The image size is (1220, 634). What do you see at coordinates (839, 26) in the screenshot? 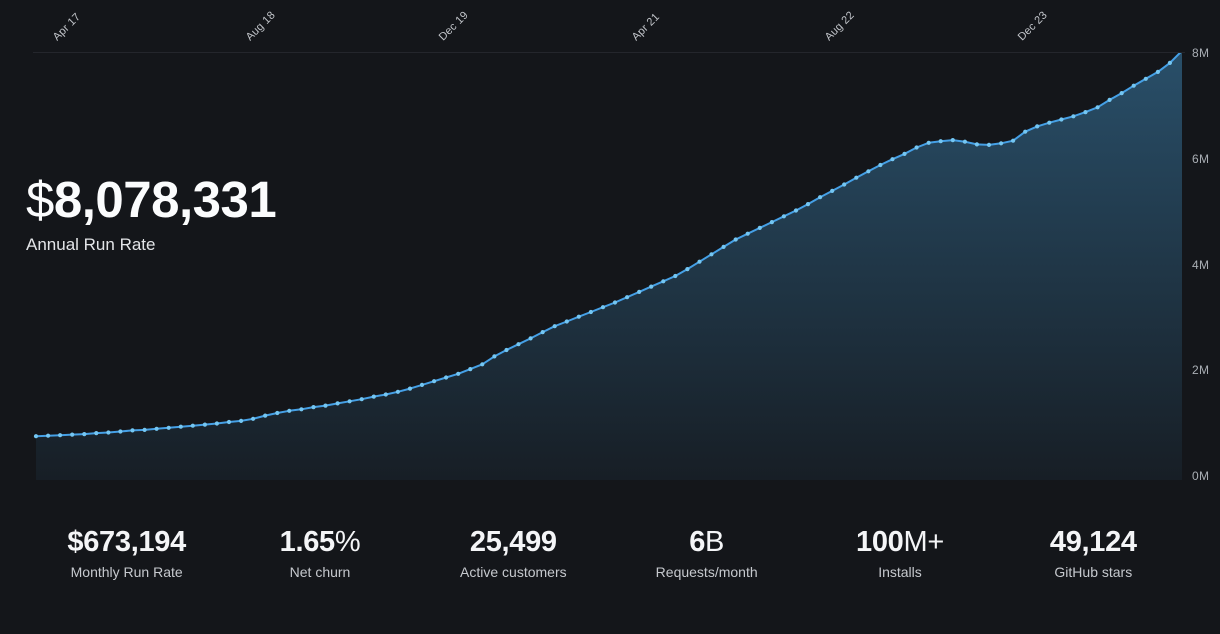
I see `x-tick-label: Aug 22` at bounding box center [839, 26].